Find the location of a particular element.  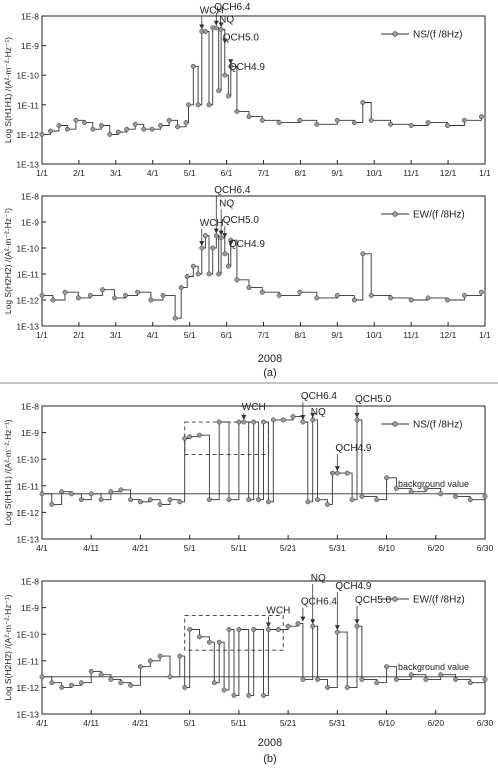

x-tick-label: 9/1 is located at coordinates (337, 173).